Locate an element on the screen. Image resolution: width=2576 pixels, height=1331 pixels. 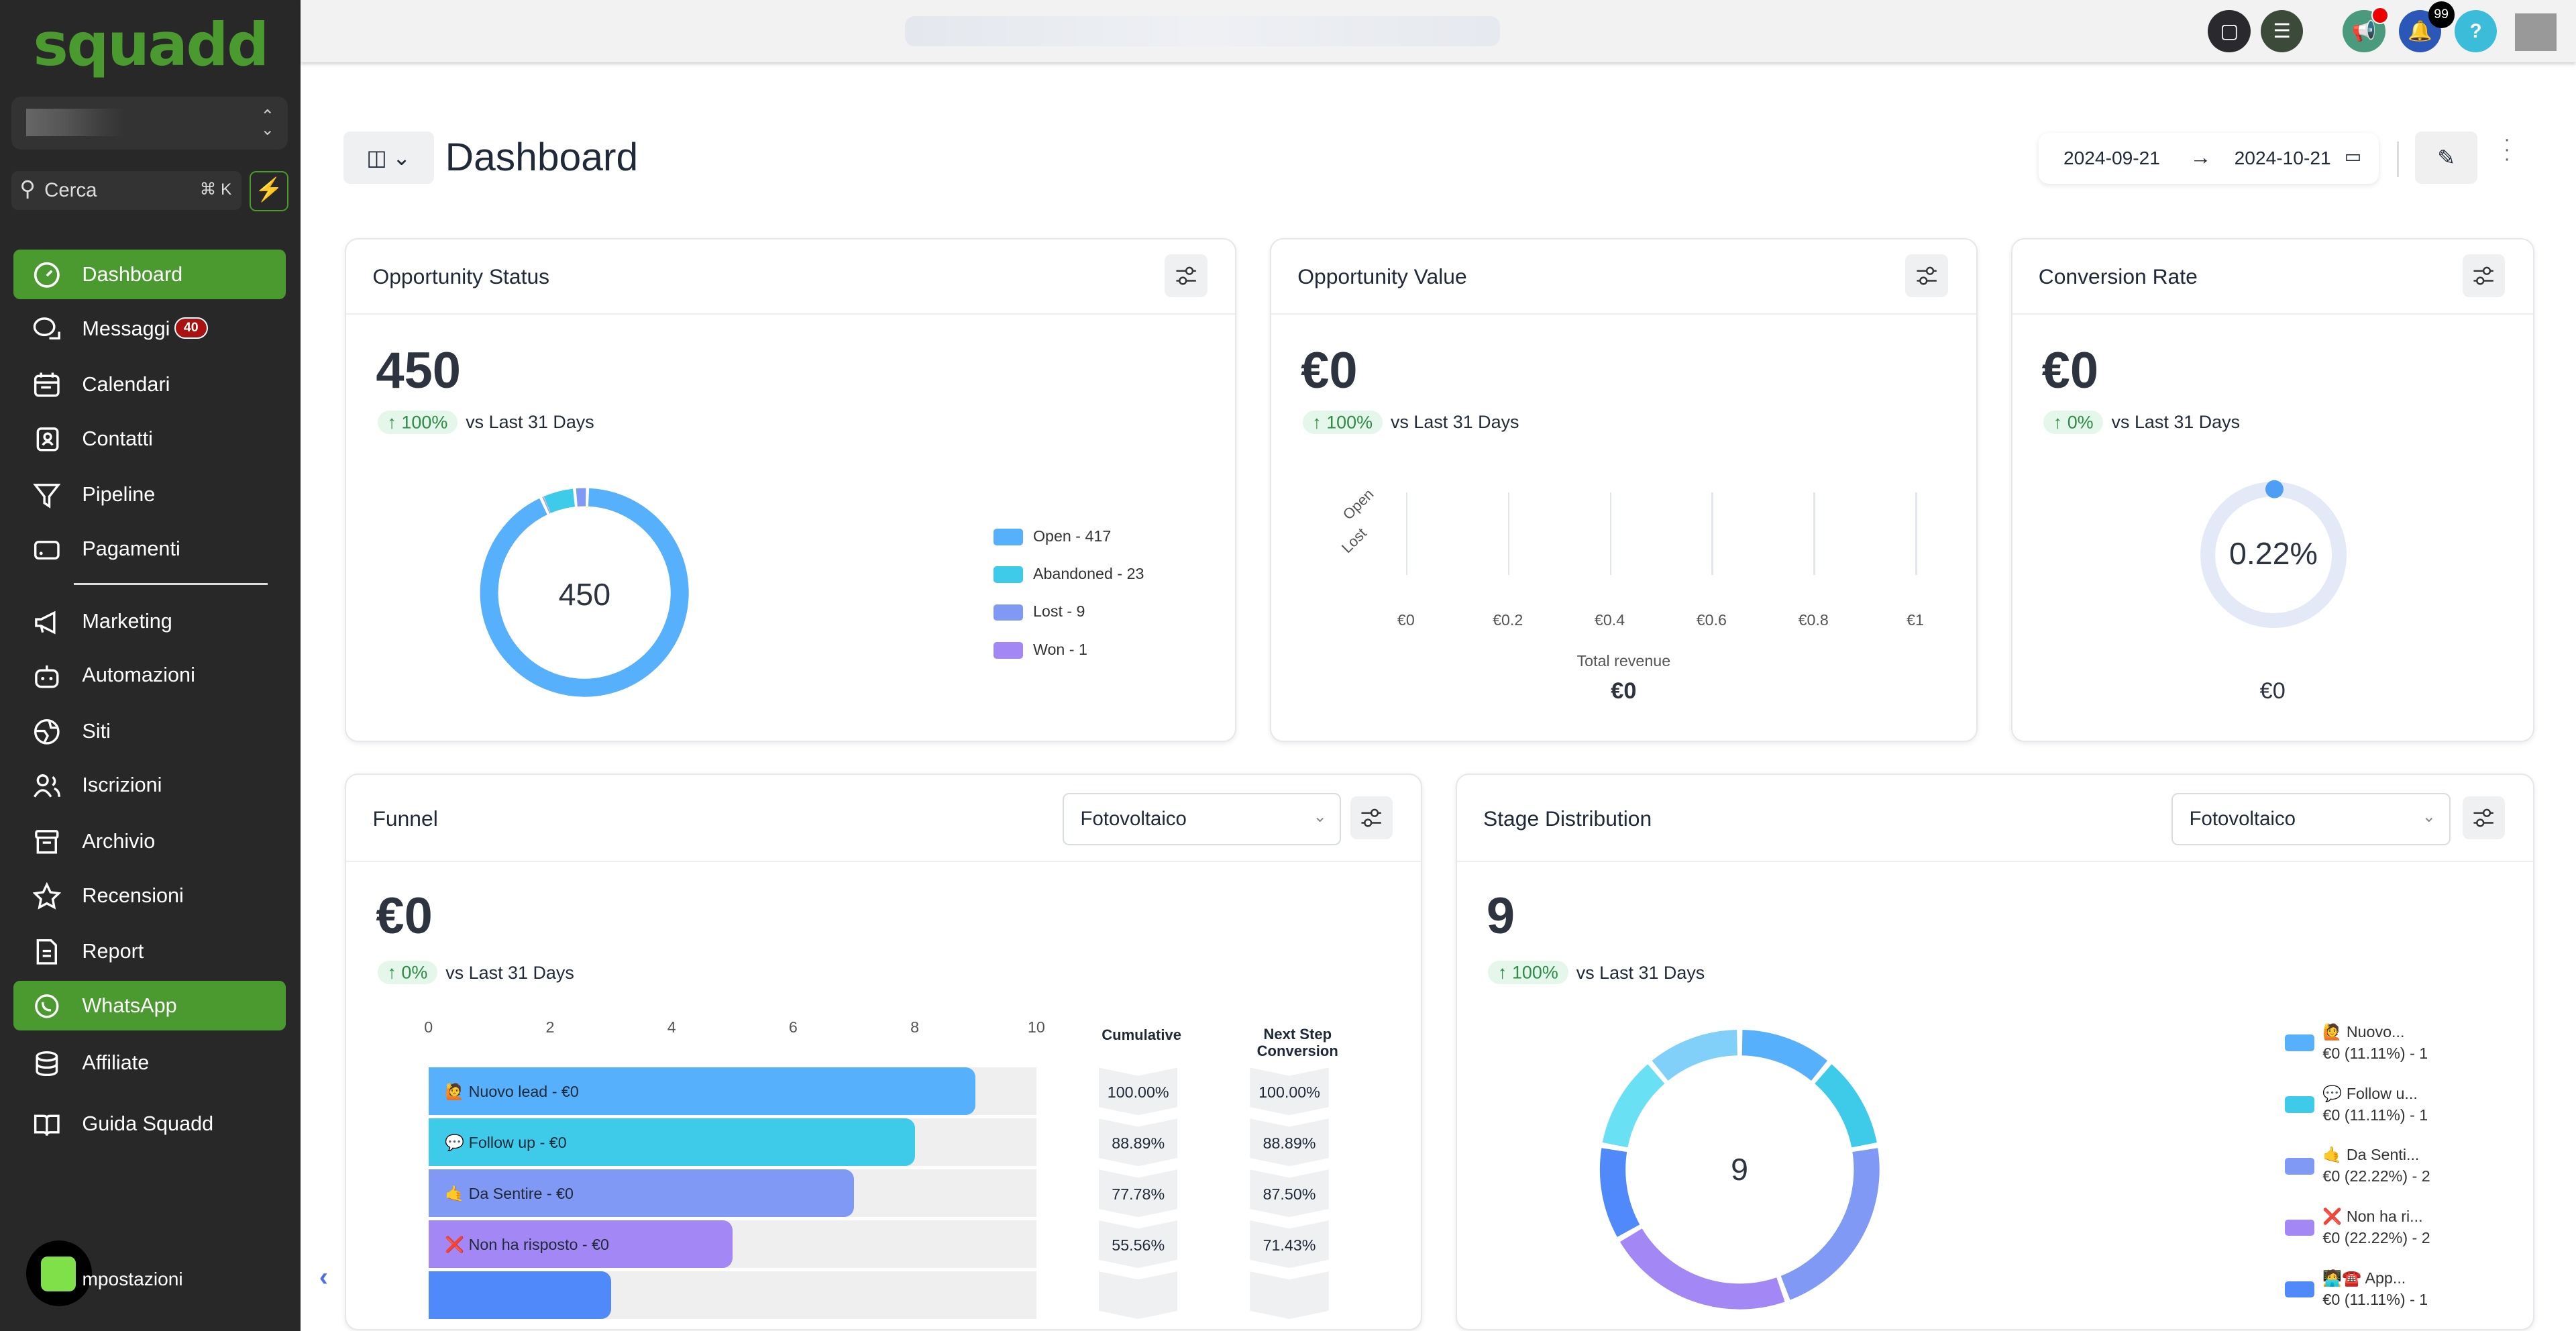
legend-item: Won - 1 is located at coordinates (1059, 649).